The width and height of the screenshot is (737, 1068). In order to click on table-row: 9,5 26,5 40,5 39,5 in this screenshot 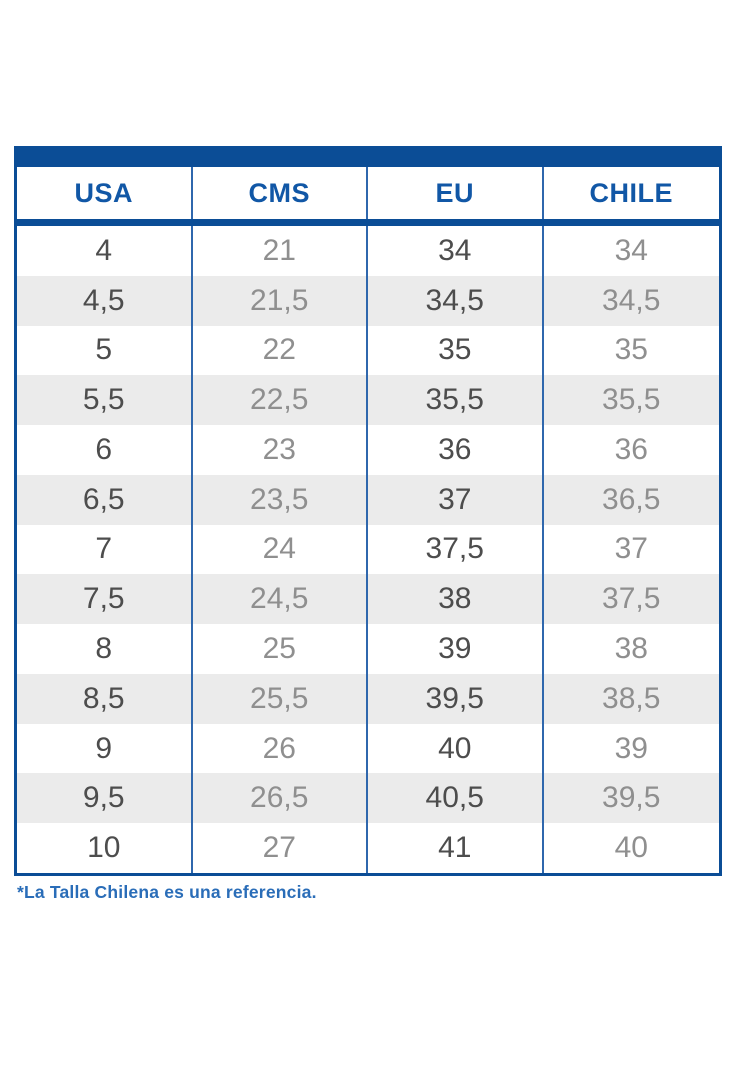, I will do `click(368, 798)`.